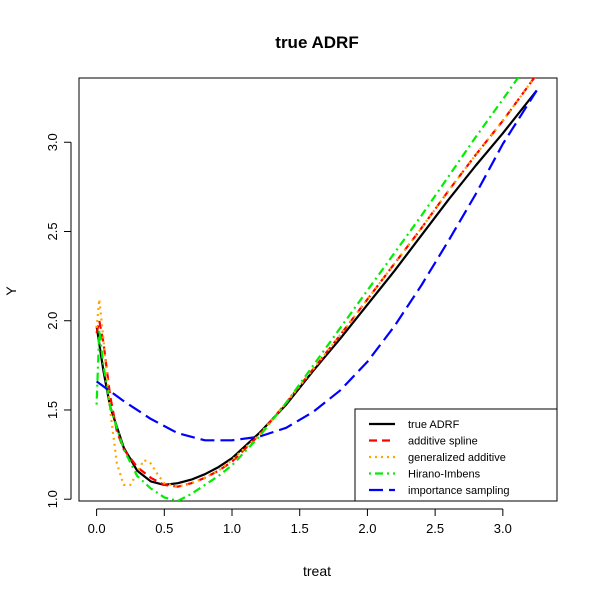  Describe the element at coordinates (367, 528) in the screenshot. I see `x-tick-label: 2.0` at that location.